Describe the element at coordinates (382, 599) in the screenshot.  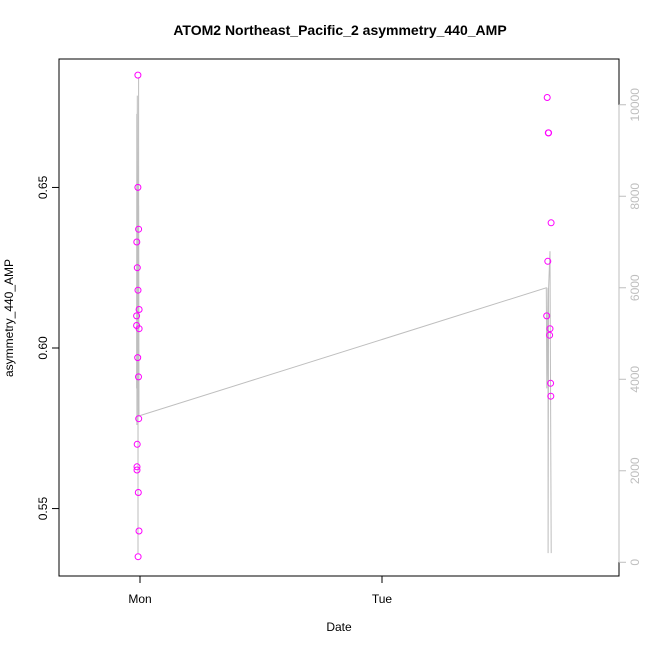
I see `x-tick-label: Tue` at that location.